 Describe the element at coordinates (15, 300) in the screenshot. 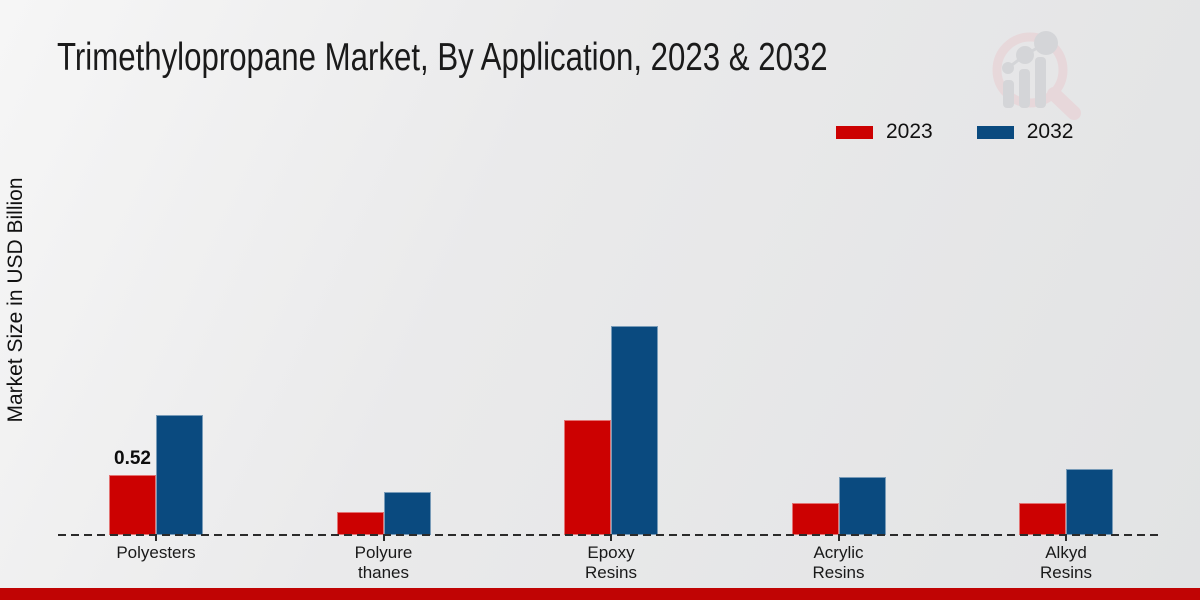

I see `y-axis-label: Market Size in USD Billion` at that location.